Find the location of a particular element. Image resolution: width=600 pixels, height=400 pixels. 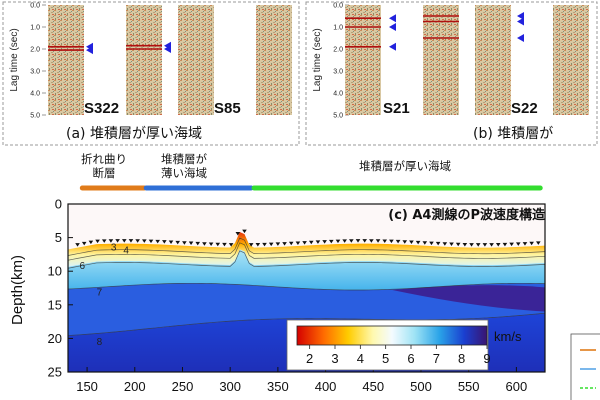

y-tick-label: 0 is located at coordinates (58, 204).